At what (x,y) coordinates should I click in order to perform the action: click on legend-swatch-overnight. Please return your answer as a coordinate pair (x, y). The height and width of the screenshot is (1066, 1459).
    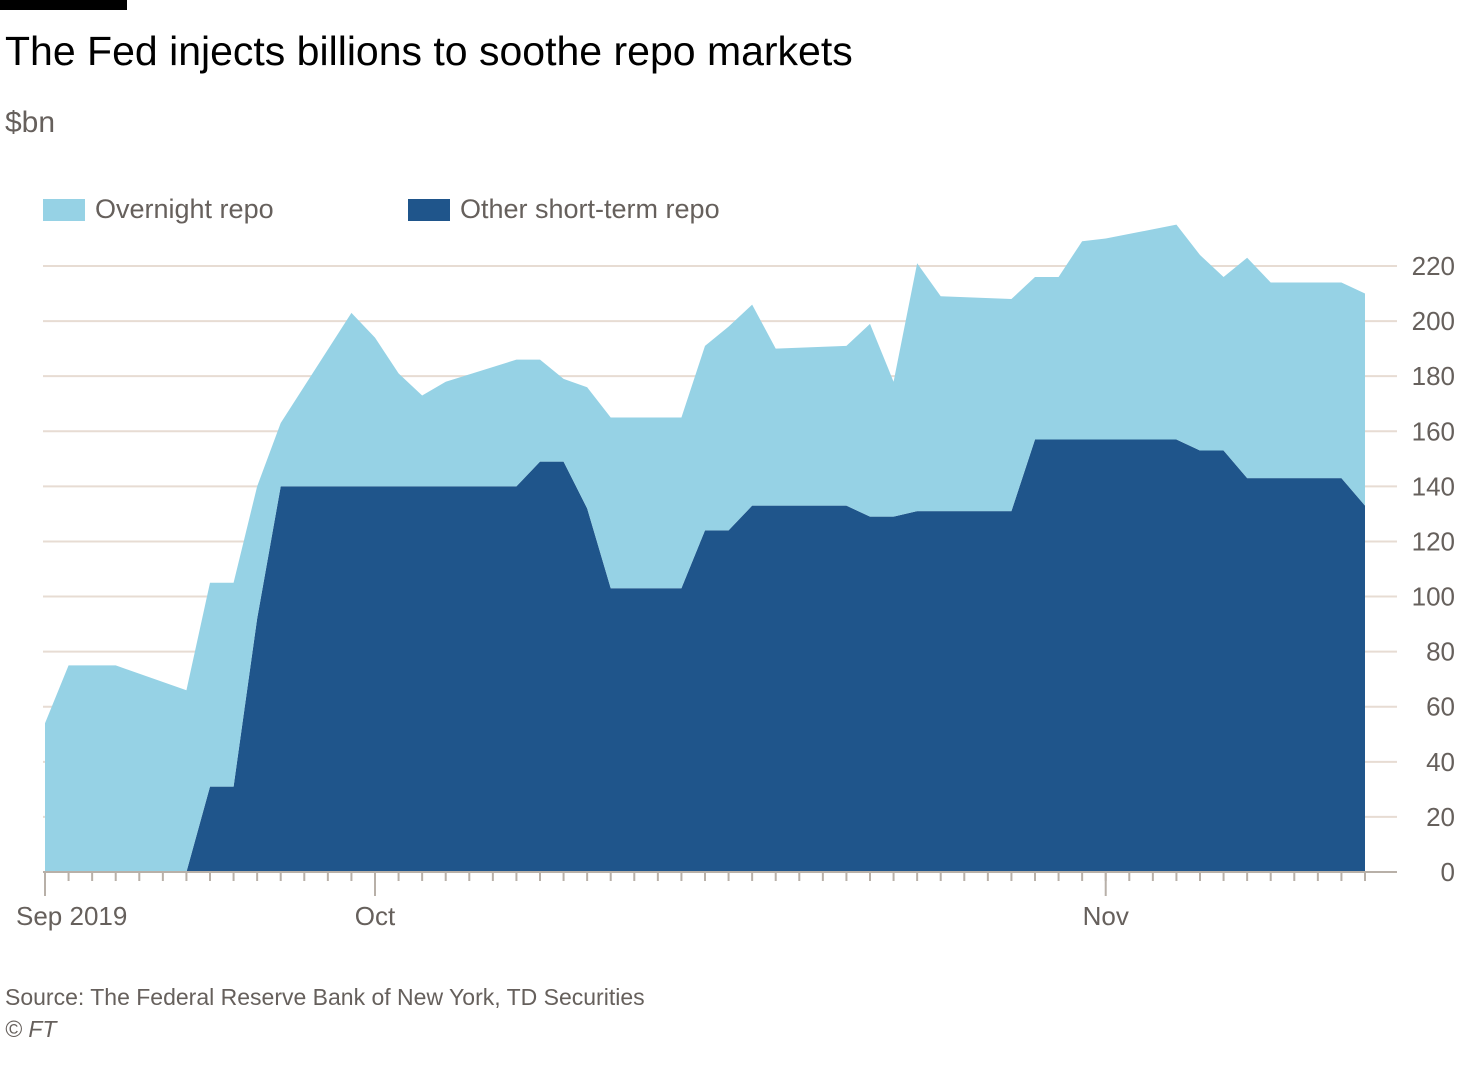
    Looking at the image, I should click on (64, 209).